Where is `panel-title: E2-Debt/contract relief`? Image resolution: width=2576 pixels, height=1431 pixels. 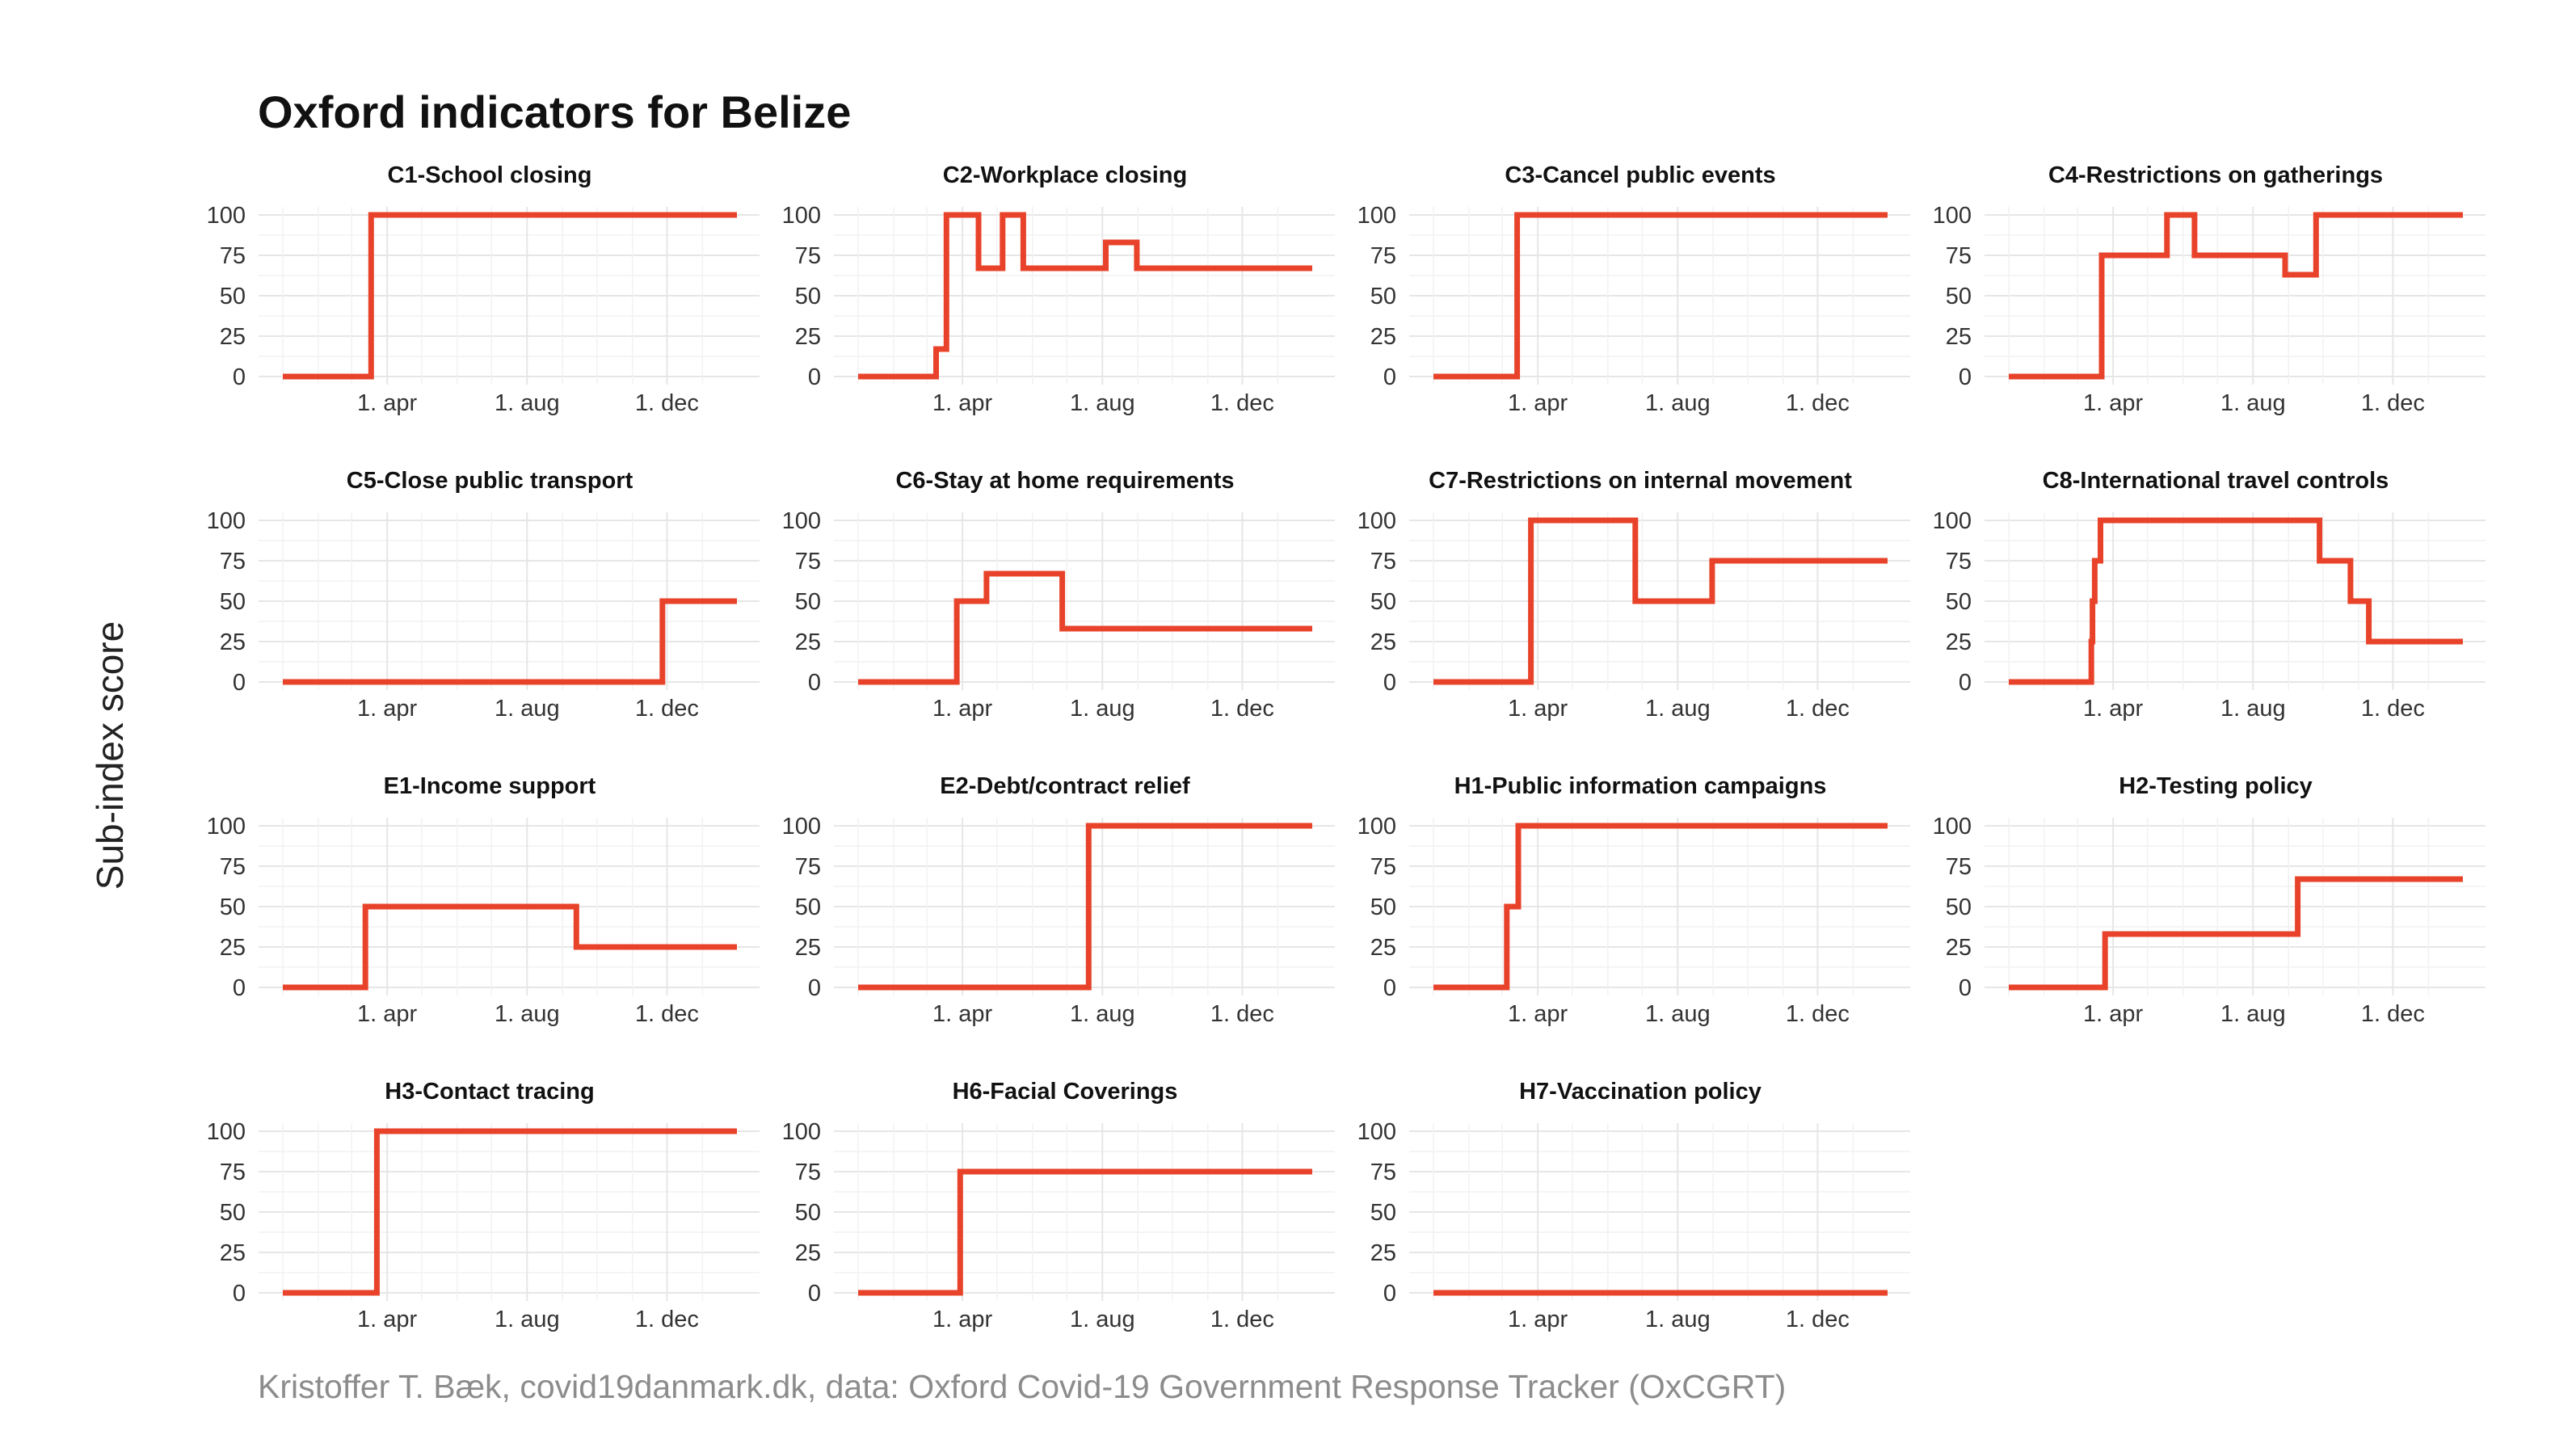 panel-title: E2-Debt/contract relief is located at coordinates (1065, 786).